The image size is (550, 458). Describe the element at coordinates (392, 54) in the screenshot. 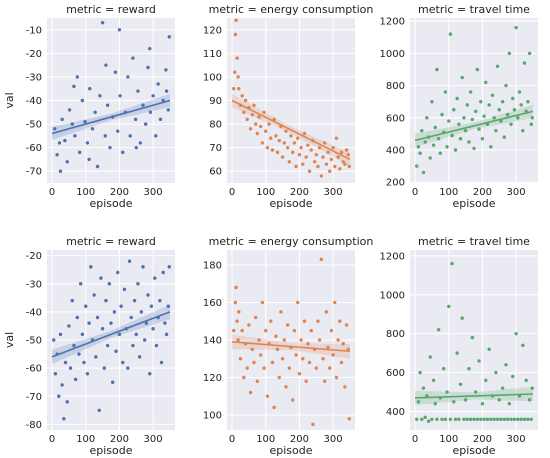

I see `y-tick-label: 1000` at that location.